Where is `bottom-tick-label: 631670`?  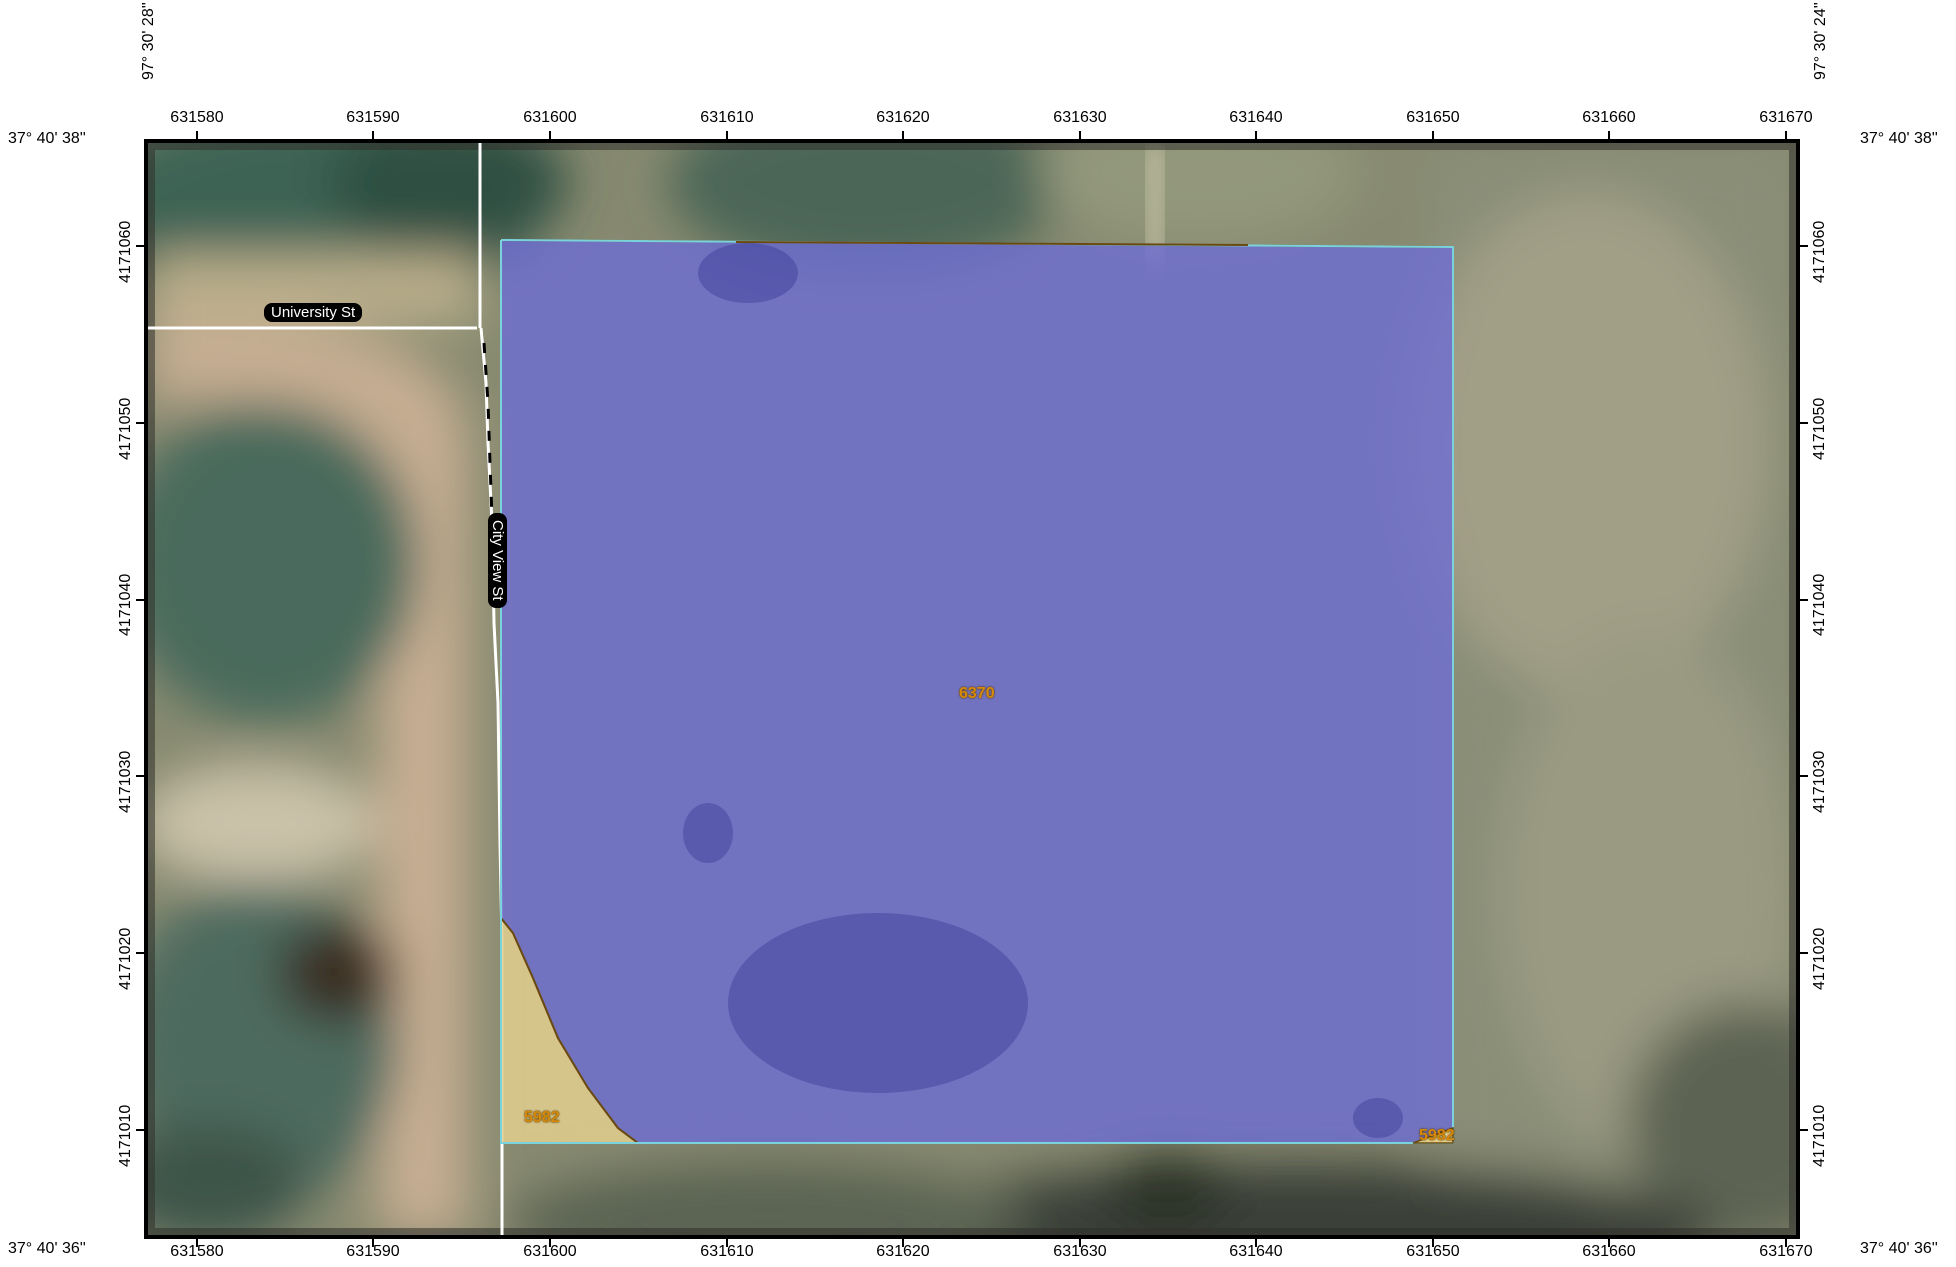
bottom-tick-label: 631670 is located at coordinates (1786, 1251).